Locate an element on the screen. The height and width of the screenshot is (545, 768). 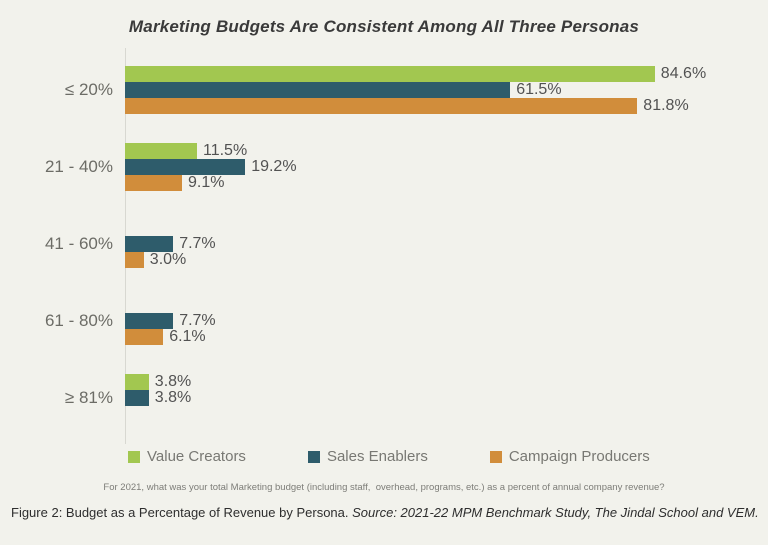
bar-row: 6.1% is located at coordinates (170, 337).